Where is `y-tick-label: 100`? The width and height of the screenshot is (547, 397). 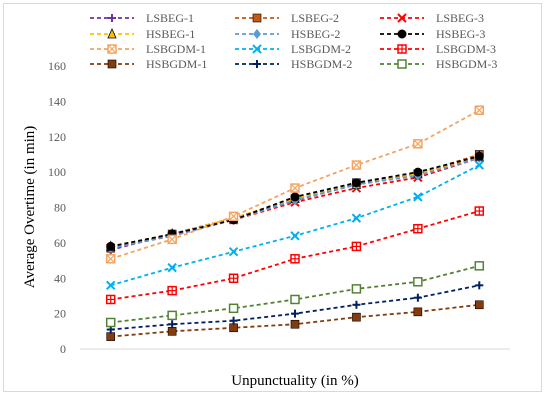
y-tick-label: 100 is located at coordinates (57, 172).